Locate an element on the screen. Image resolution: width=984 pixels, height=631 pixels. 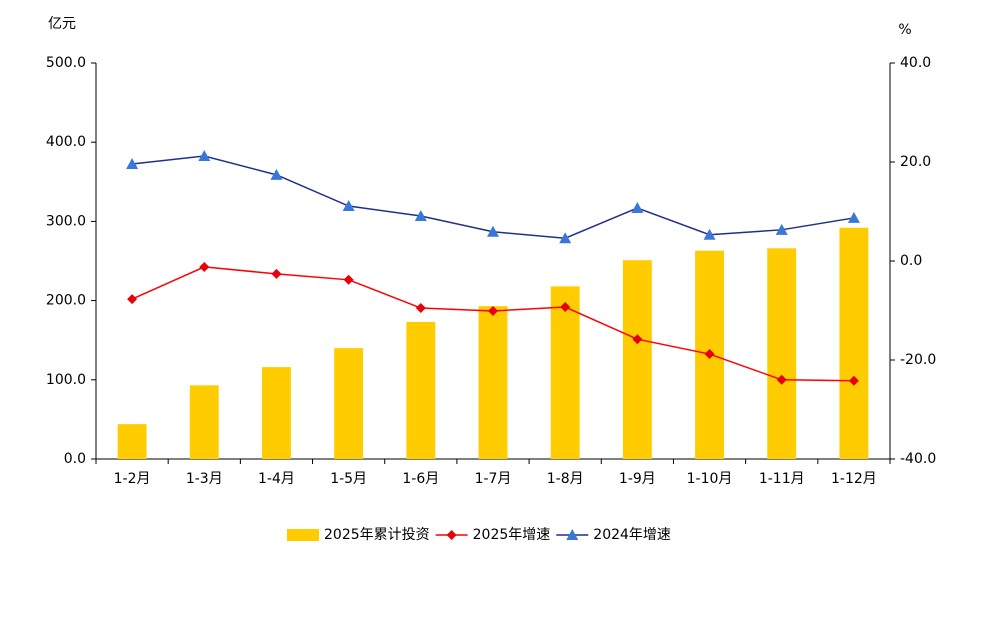
y-axis-title: 亿元 is located at coordinates (62, 24).